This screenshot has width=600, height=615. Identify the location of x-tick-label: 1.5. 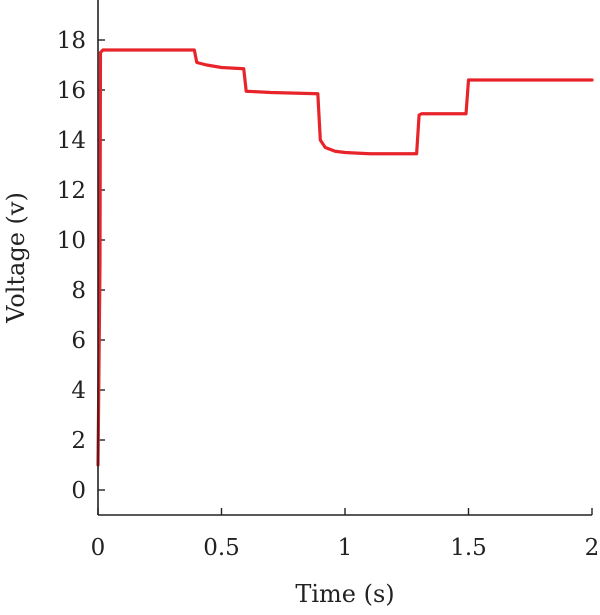
(468, 548).